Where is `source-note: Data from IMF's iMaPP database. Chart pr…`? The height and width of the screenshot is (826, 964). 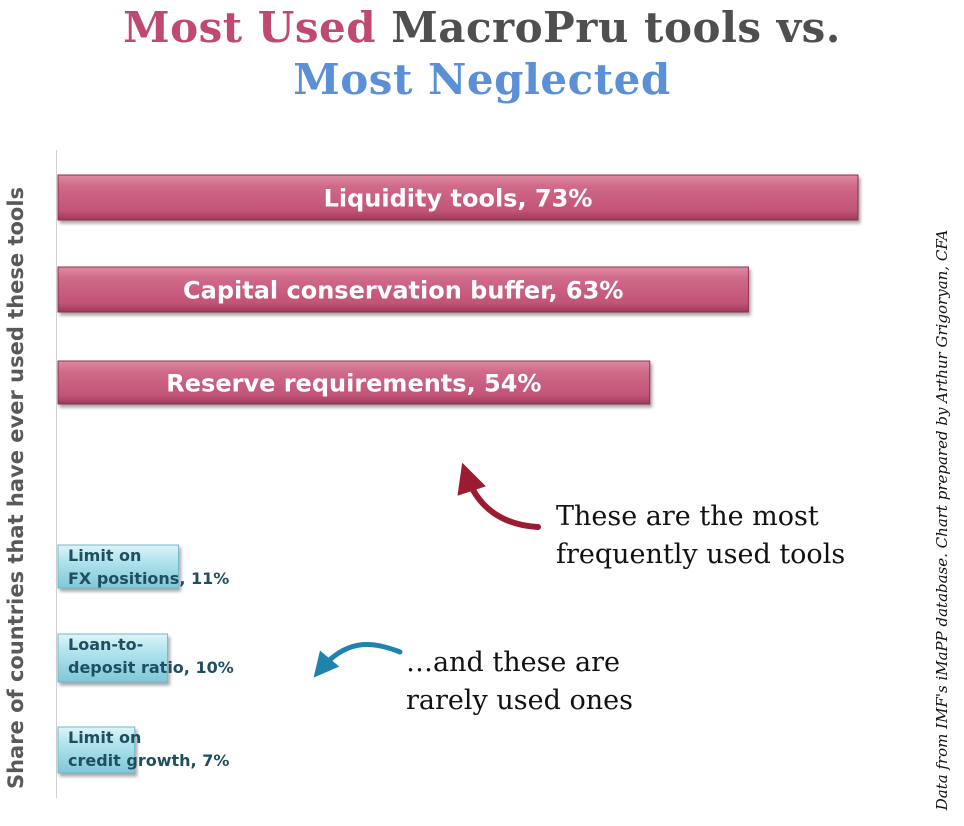
source-note: Data from IMF's iMaPP database. Chart pr… is located at coordinates (942, 520).